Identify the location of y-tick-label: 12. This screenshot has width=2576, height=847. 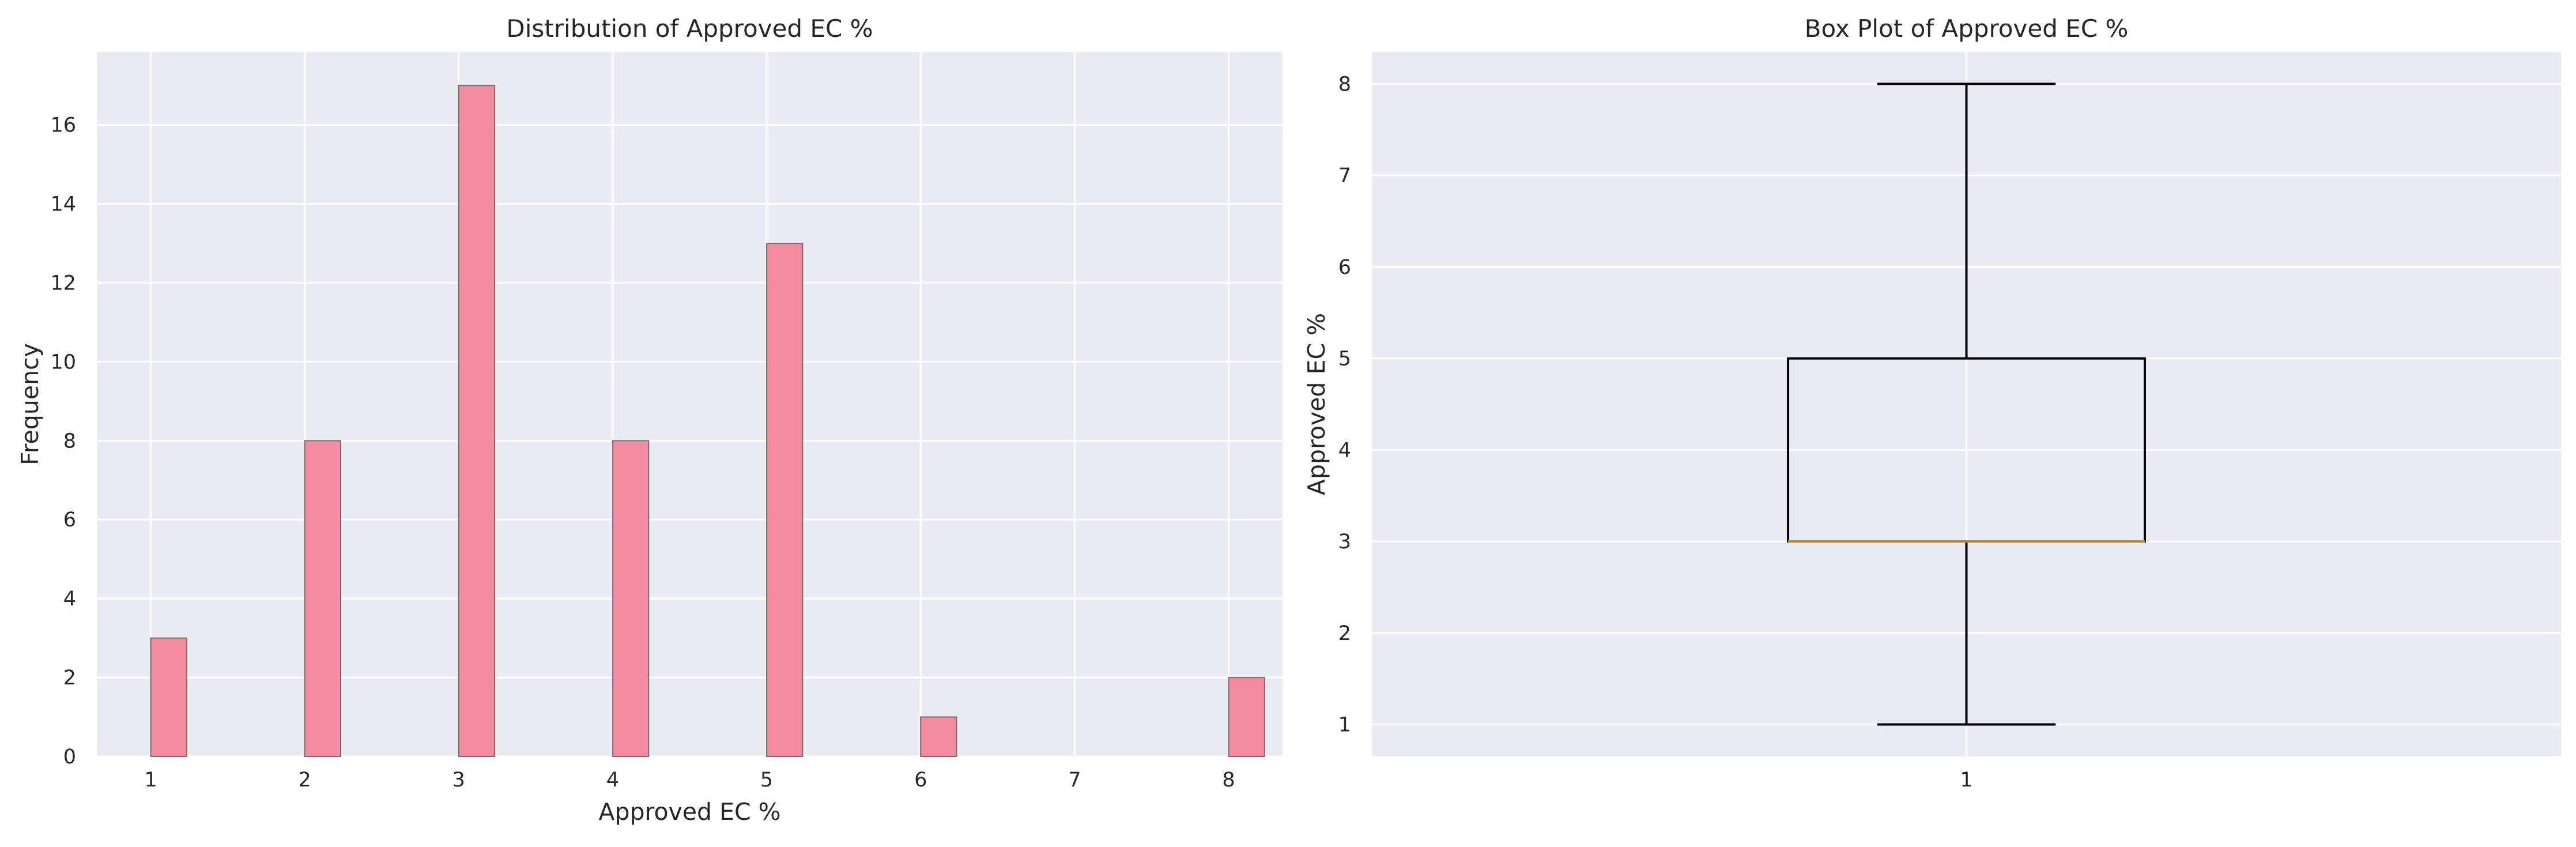
(63, 283).